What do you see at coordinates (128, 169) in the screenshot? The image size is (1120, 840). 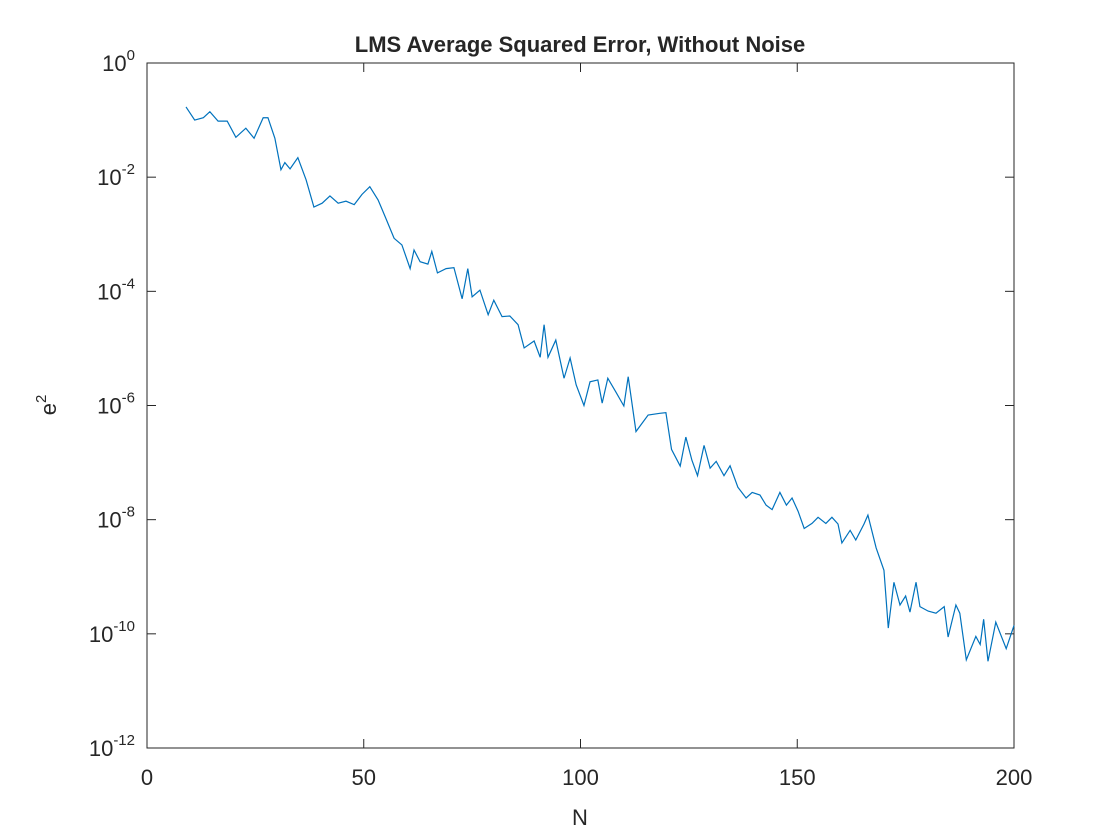 I see `y-tick-exponent: -2` at bounding box center [128, 169].